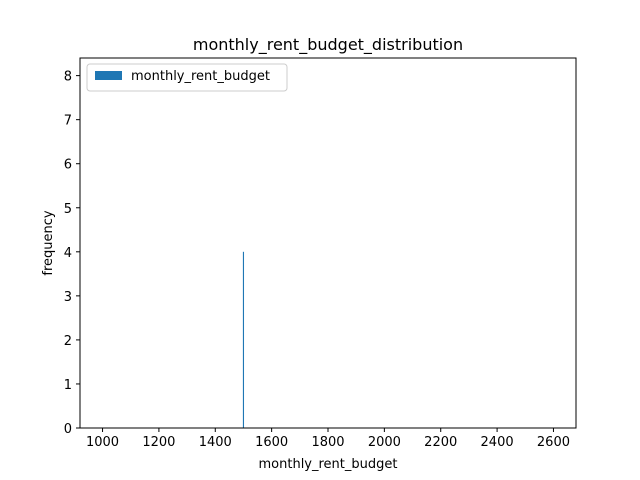 Image resolution: width=640 pixels, height=480 pixels. What do you see at coordinates (68, 385) in the screenshot?
I see `y-tick-label: 1` at bounding box center [68, 385].